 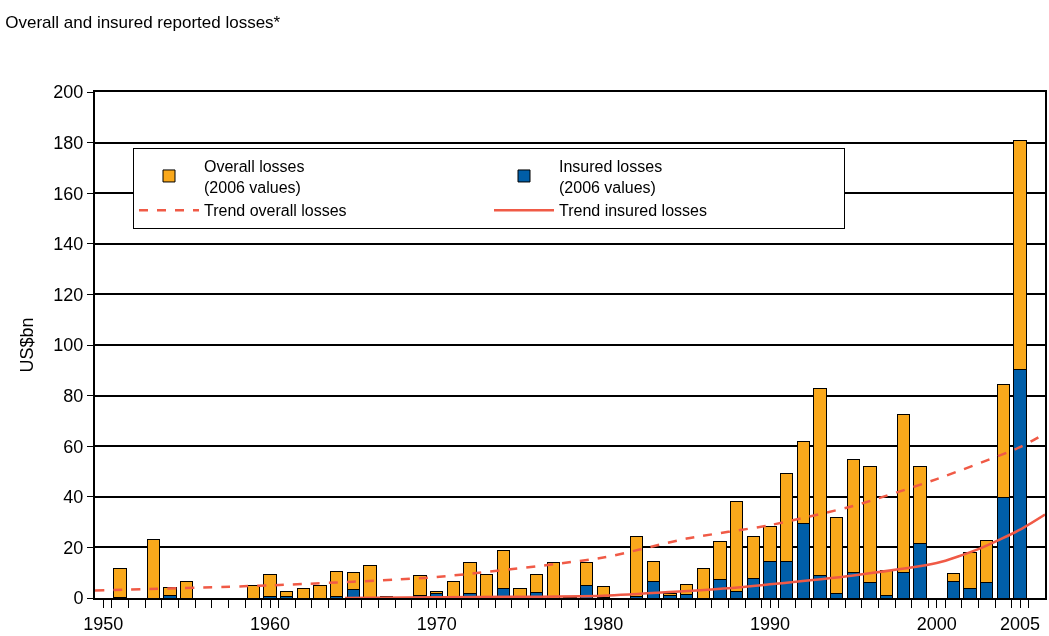 I want to click on y-tick-label: 80, so click(x=73, y=395).